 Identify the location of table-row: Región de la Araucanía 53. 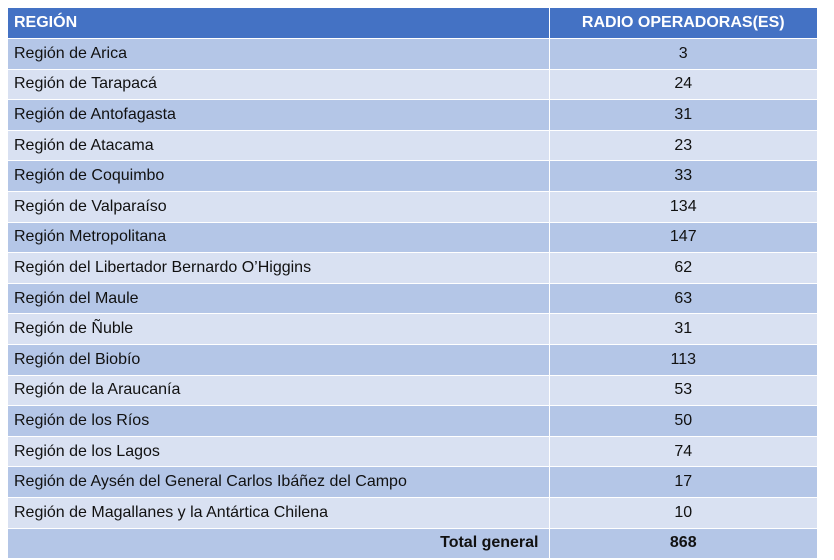
(412, 391).